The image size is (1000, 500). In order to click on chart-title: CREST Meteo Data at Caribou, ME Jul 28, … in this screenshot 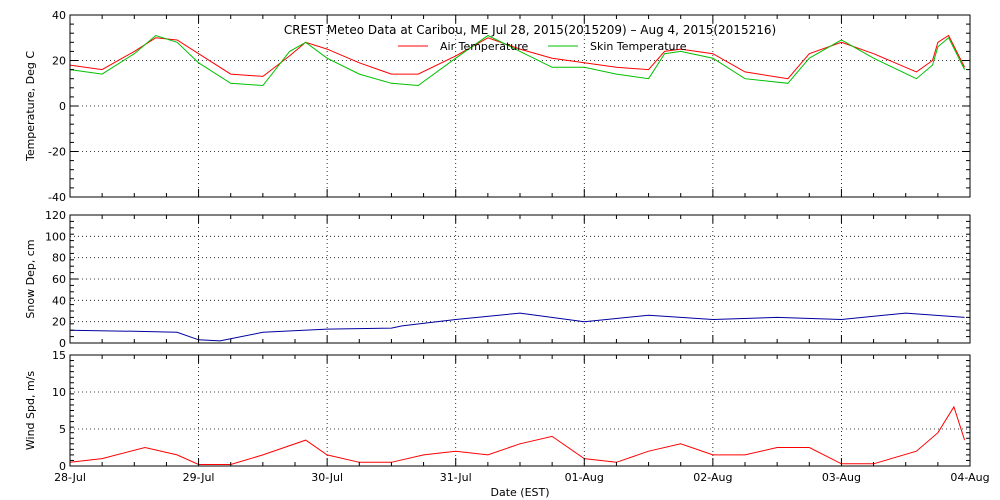, I will do `click(530, 30)`.